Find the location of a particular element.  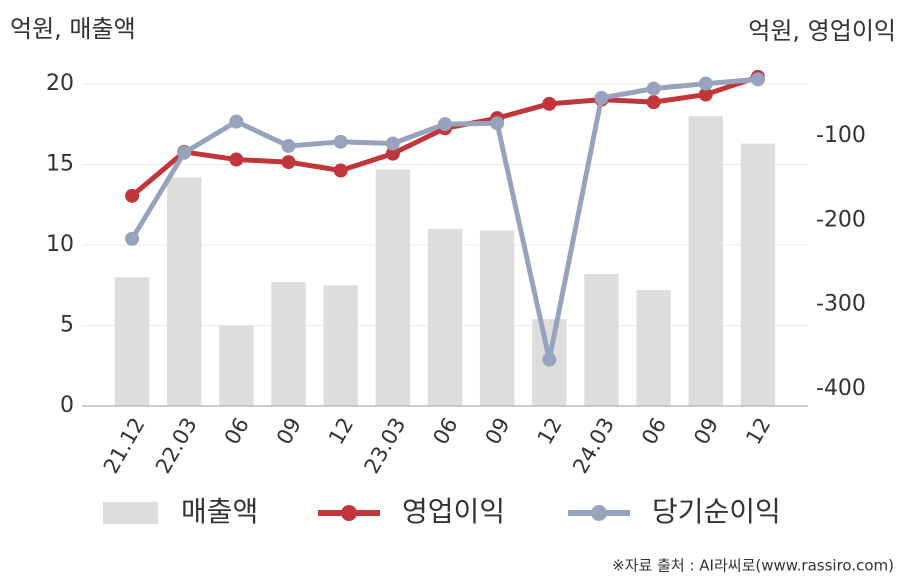

x-tick-label: 22.03 is located at coordinates (176, 446).